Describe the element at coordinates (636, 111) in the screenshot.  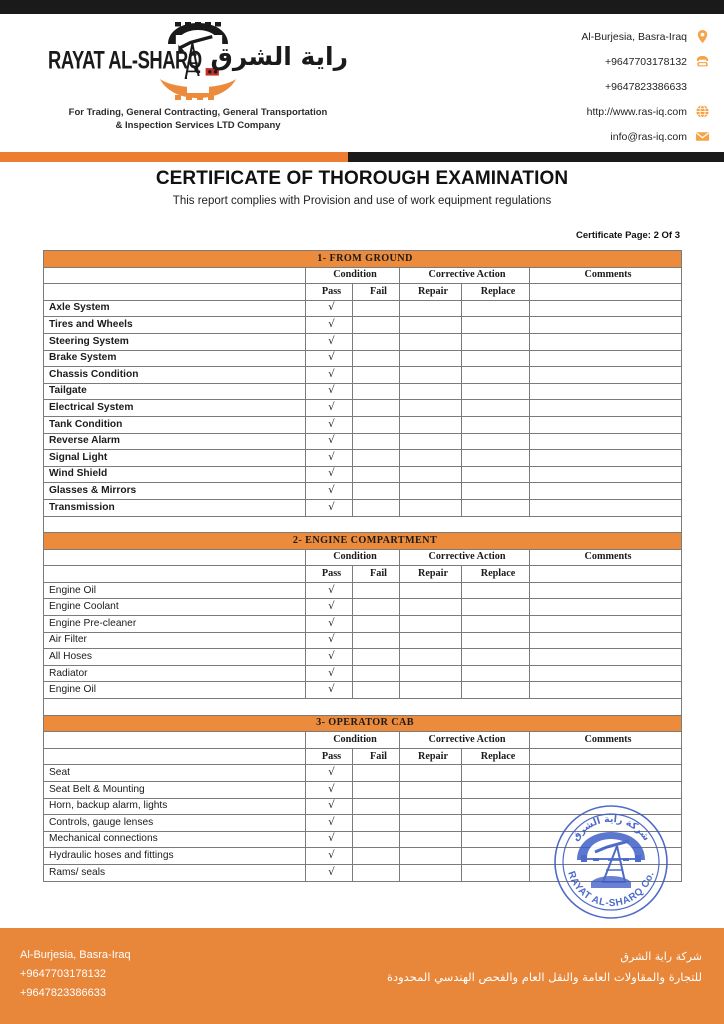
I see `contact-website-text: http://www.ras-iq.com` at that location.